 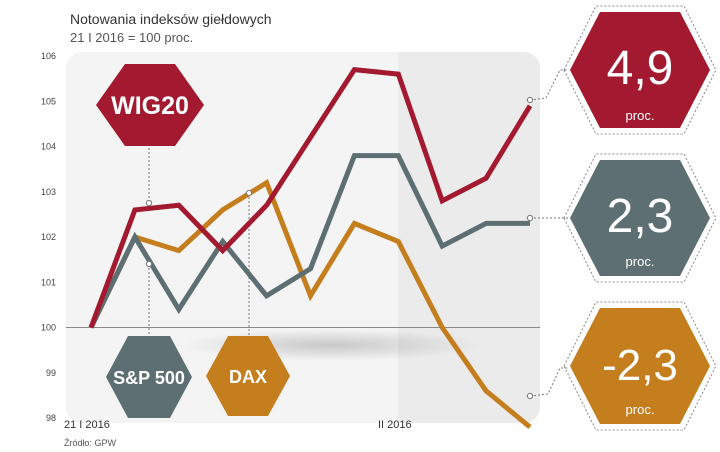 I want to click on dax-result-badge: -2,3 proc., so click(x=640, y=366).